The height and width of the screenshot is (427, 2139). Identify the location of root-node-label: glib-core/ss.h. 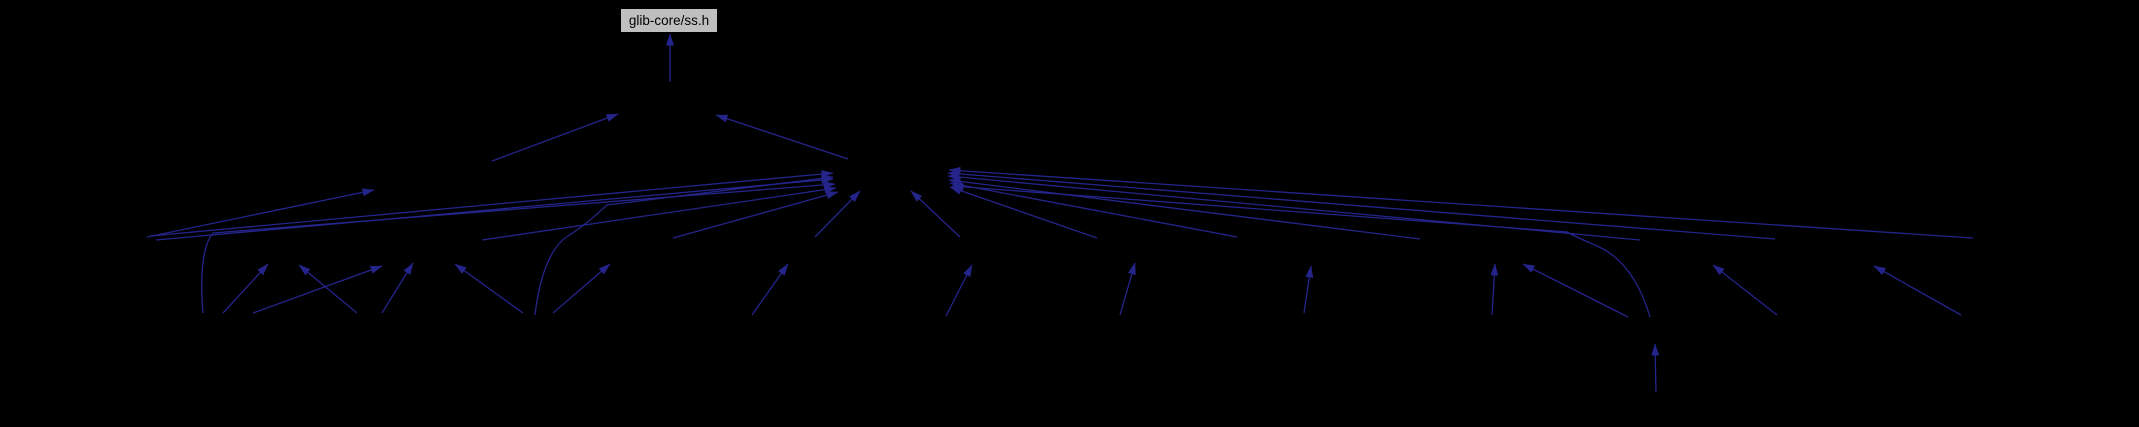
(669, 20).